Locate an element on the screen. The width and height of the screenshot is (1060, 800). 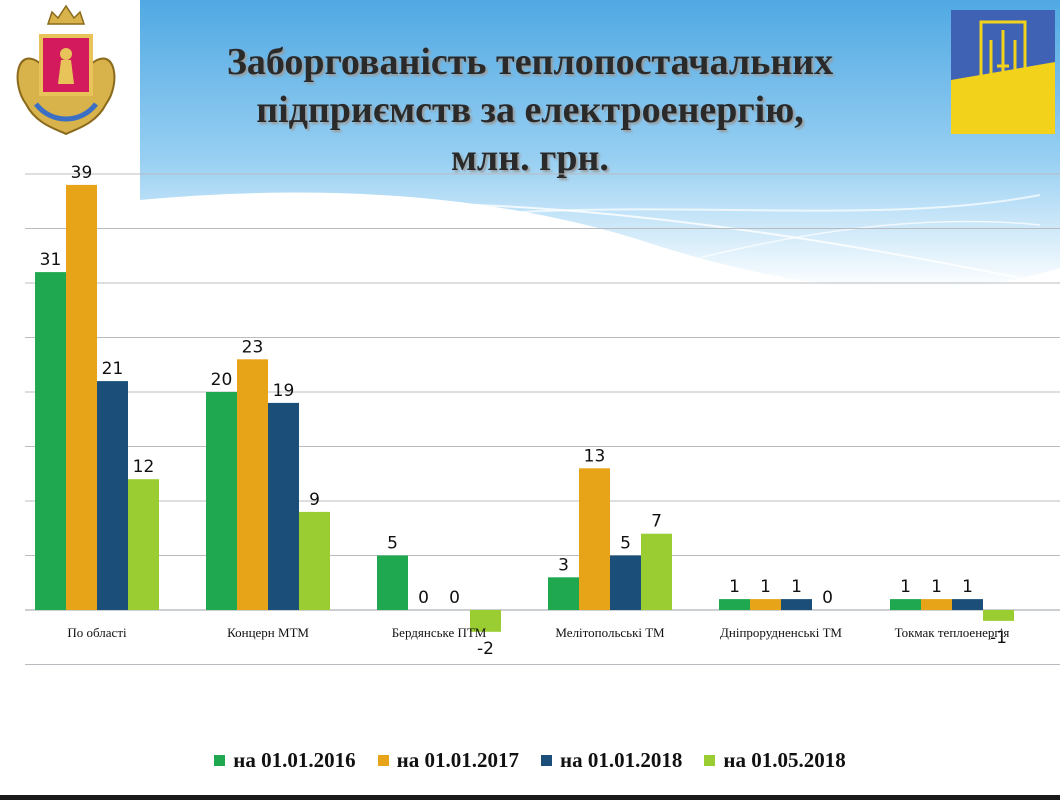
legend-label: на 01.01.2016 is located at coordinates (294, 760).